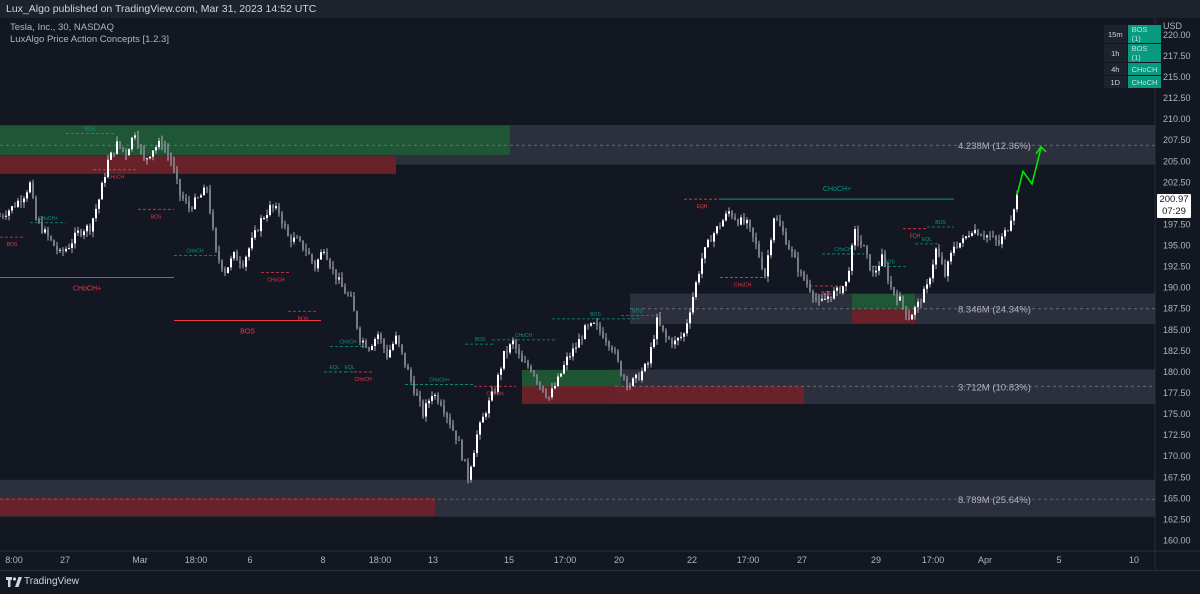 Image resolution: width=1200 pixels, height=594 pixels. Describe the element at coordinates (1115, 69) in the screenshot. I see `mtf-timeframe: 4h` at that location.